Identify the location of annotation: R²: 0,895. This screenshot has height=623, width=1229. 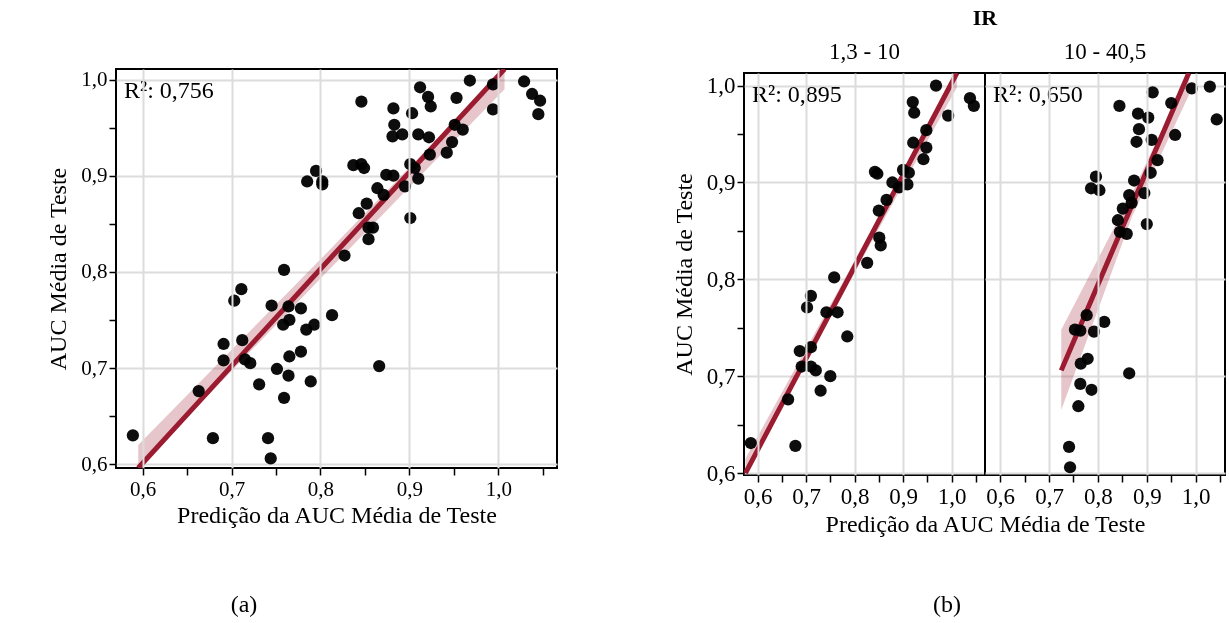
(797, 94).